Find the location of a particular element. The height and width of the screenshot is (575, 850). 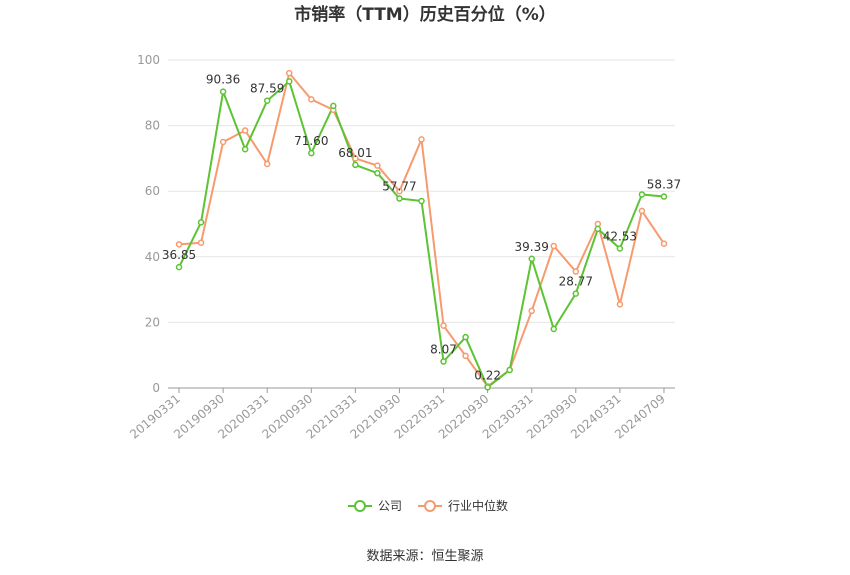

legend: 公司 行业中位数 is located at coordinates (428, 505).